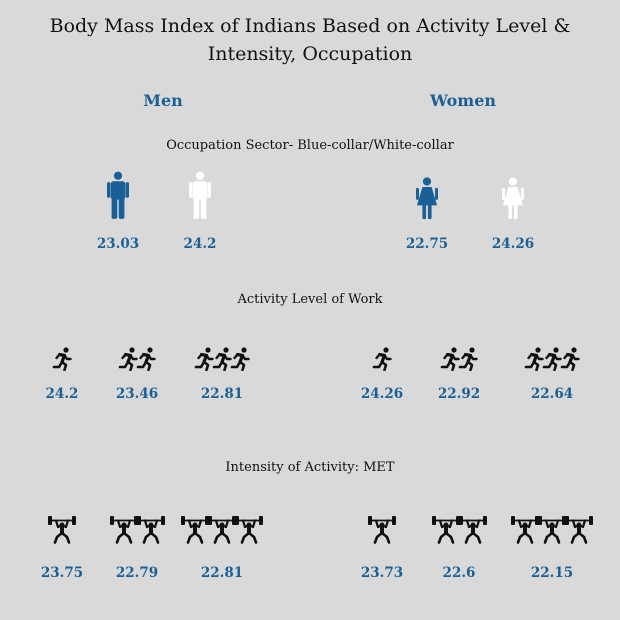 The image size is (620, 620). I want to click on occupation-value-women-1: 22.75, so click(427, 244).